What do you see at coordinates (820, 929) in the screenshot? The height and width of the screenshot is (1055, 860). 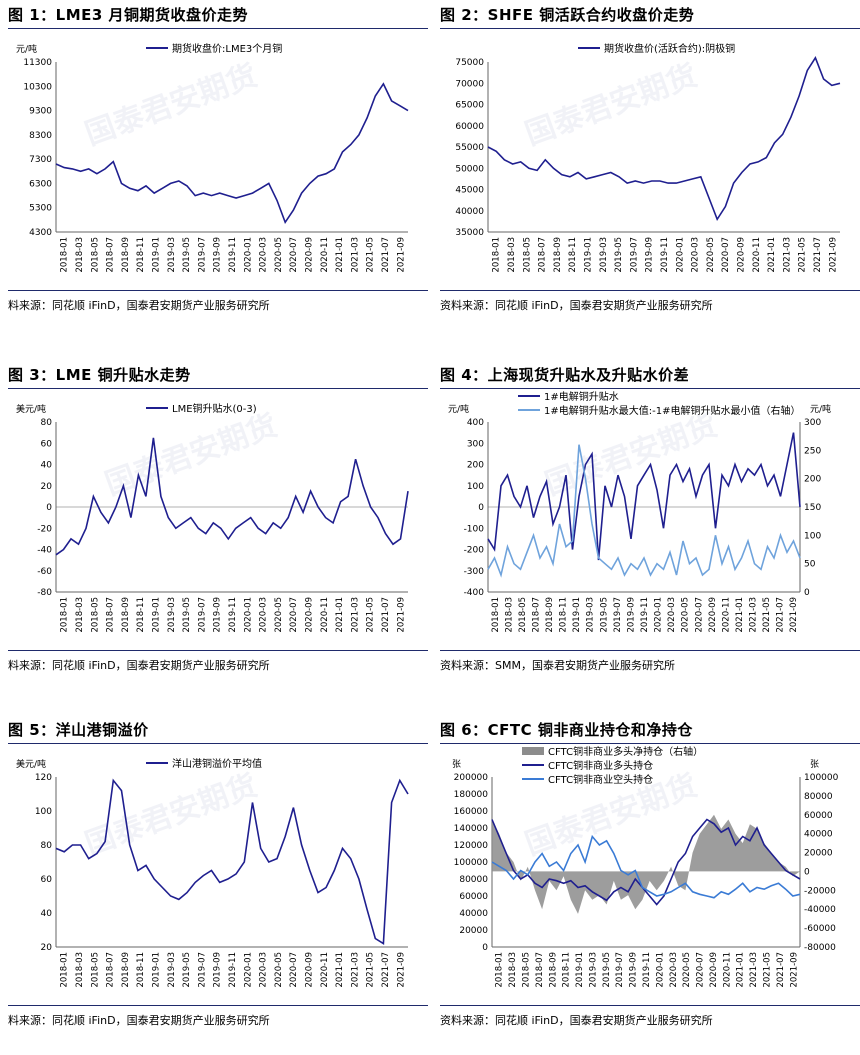 I see `y-right-tick-label: -60000` at bounding box center [820, 929].